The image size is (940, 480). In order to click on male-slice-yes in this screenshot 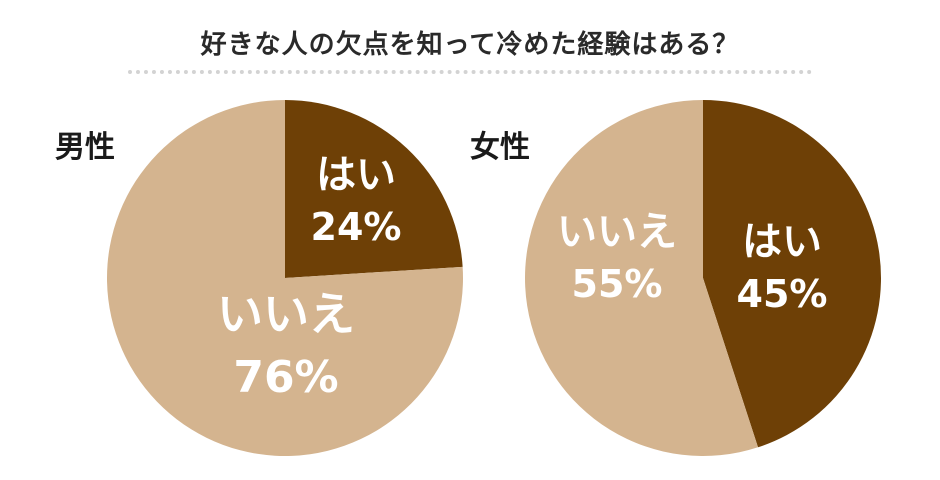, I will do `click(374, 189)`.